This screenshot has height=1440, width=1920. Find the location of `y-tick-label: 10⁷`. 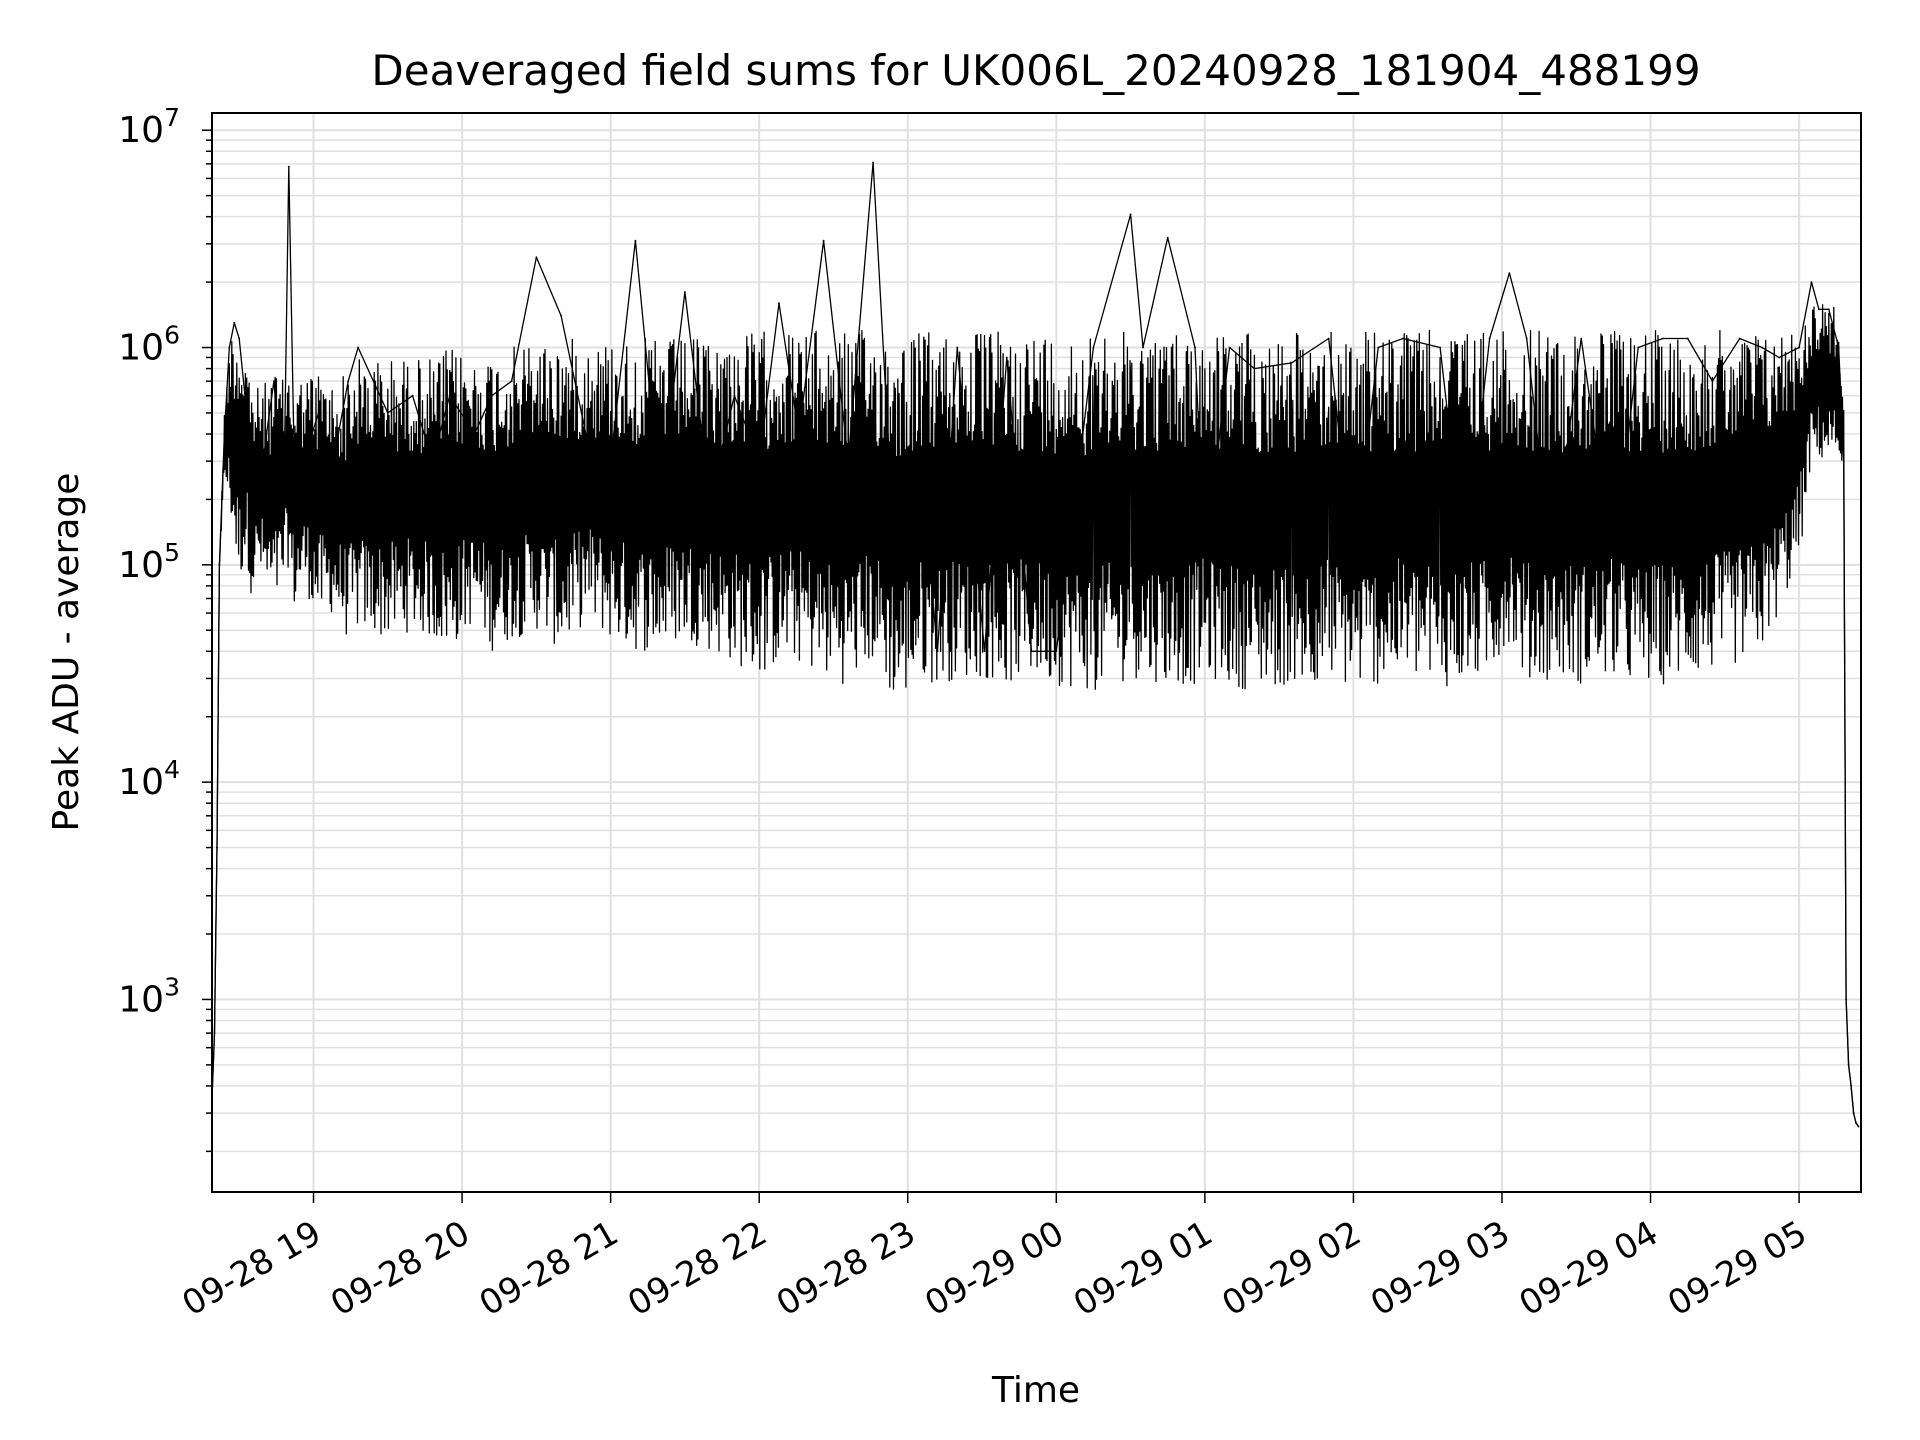

y-tick-label: 10⁷ is located at coordinates (149, 127).